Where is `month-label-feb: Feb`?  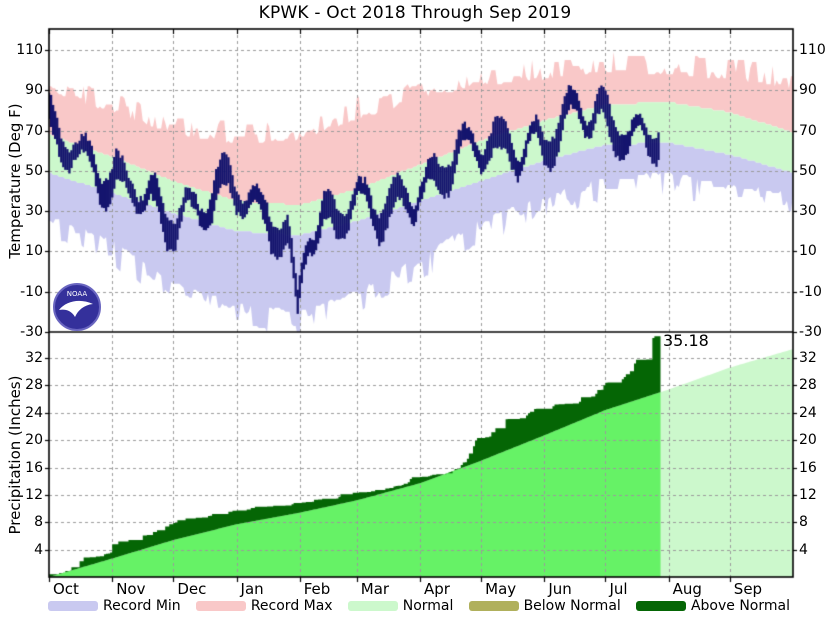
month-label-feb: Feb is located at coordinates (317, 589).